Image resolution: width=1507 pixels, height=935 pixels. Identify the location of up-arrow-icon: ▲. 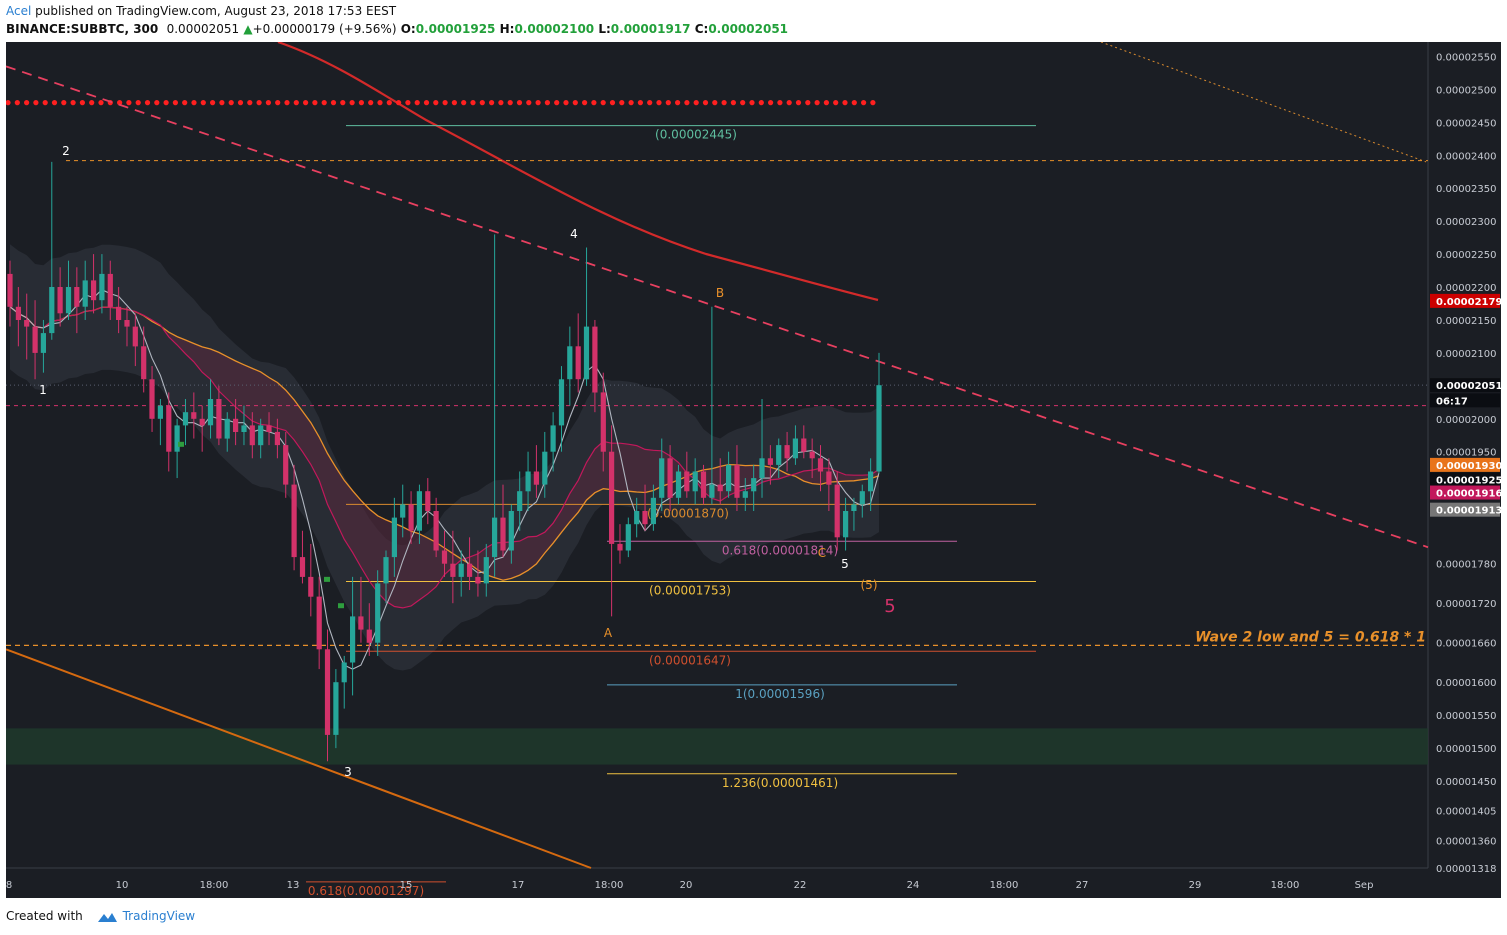
(248, 29).